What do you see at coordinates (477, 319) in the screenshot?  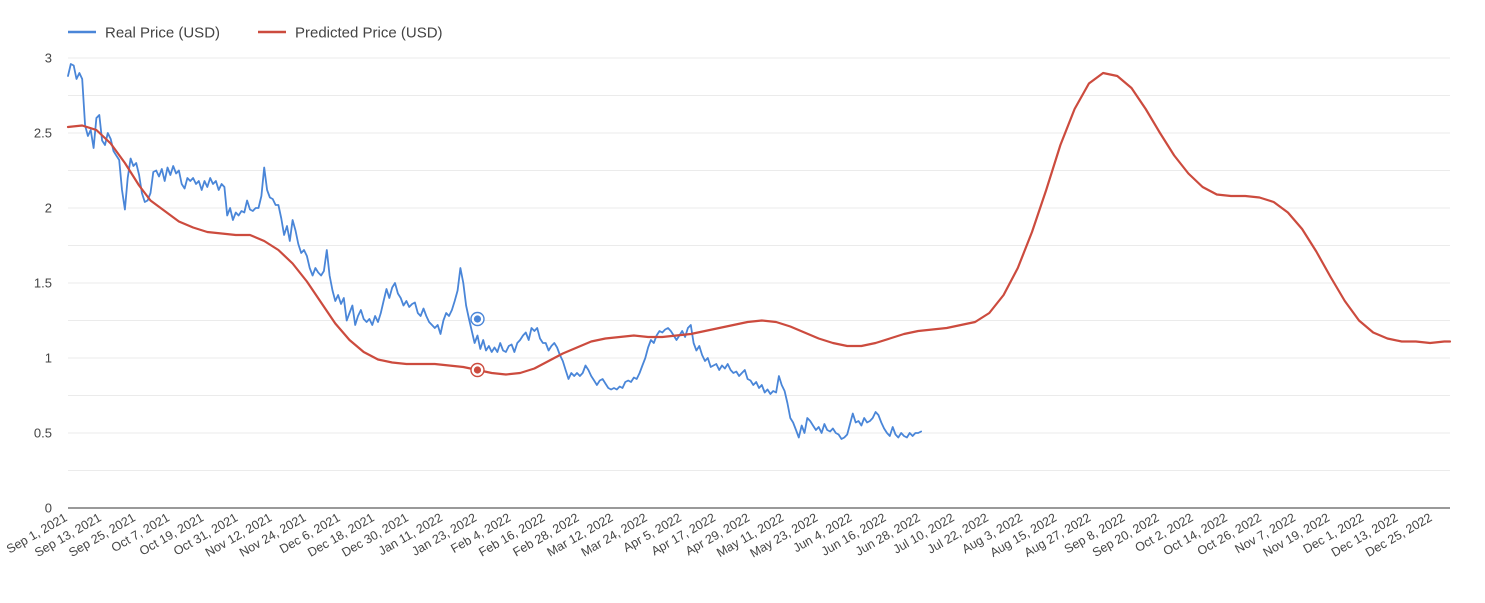 I see `real-price-hover-point` at bounding box center [477, 319].